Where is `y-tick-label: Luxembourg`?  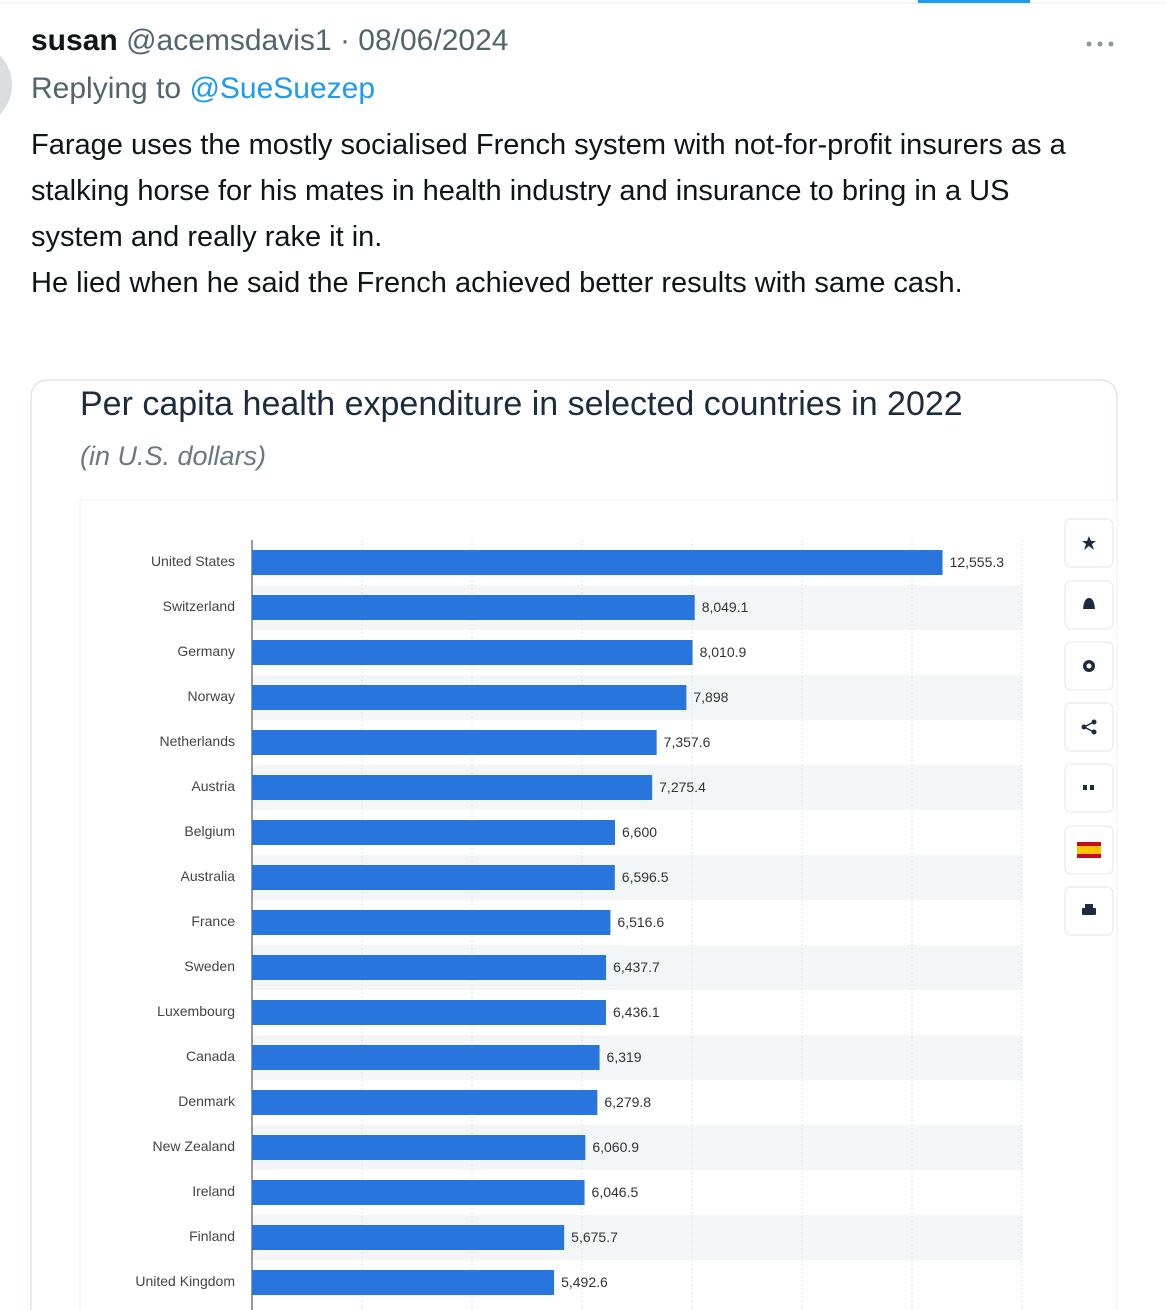
y-tick-label: Luxembourg is located at coordinates (196, 1011).